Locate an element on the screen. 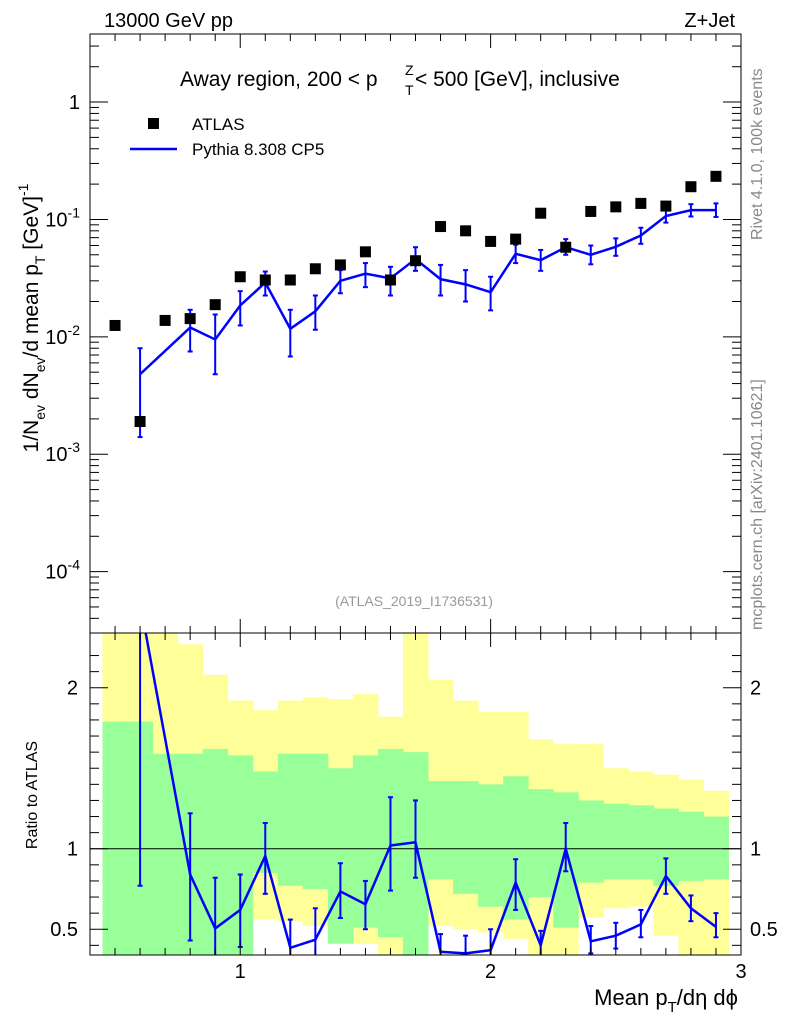 The width and height of the screenshot is (786, 1029). legend-atlas-marker is located at coordinates (153, 123).